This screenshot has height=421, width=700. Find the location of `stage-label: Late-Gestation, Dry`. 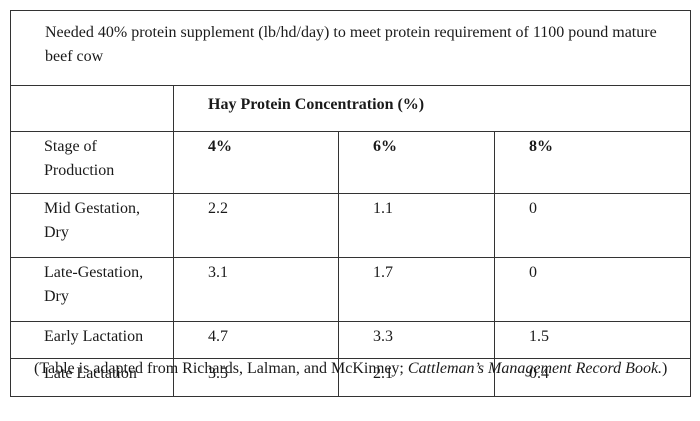

stage-label: Late-Gestation, Dry is located at coordinates (92, 289).